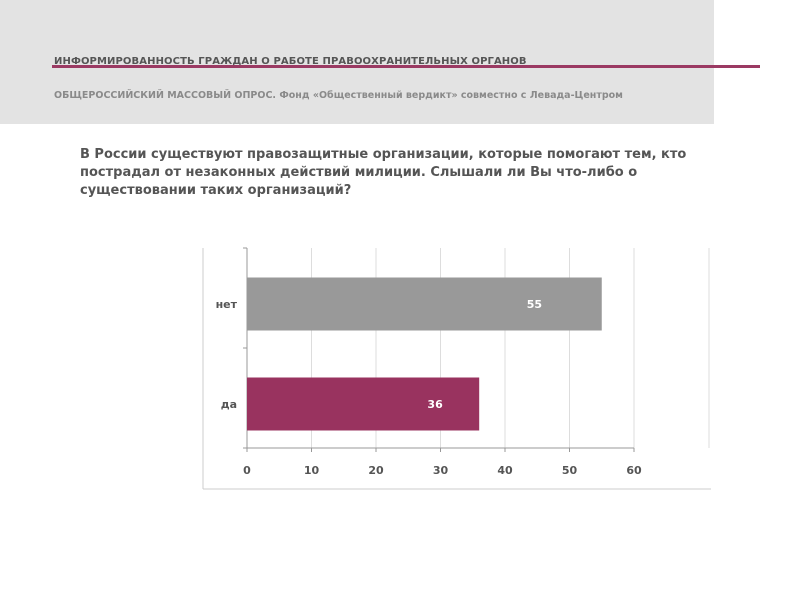 The image size is (800, 600). I want to click on x-tick-label: 40, so click(505, 470).